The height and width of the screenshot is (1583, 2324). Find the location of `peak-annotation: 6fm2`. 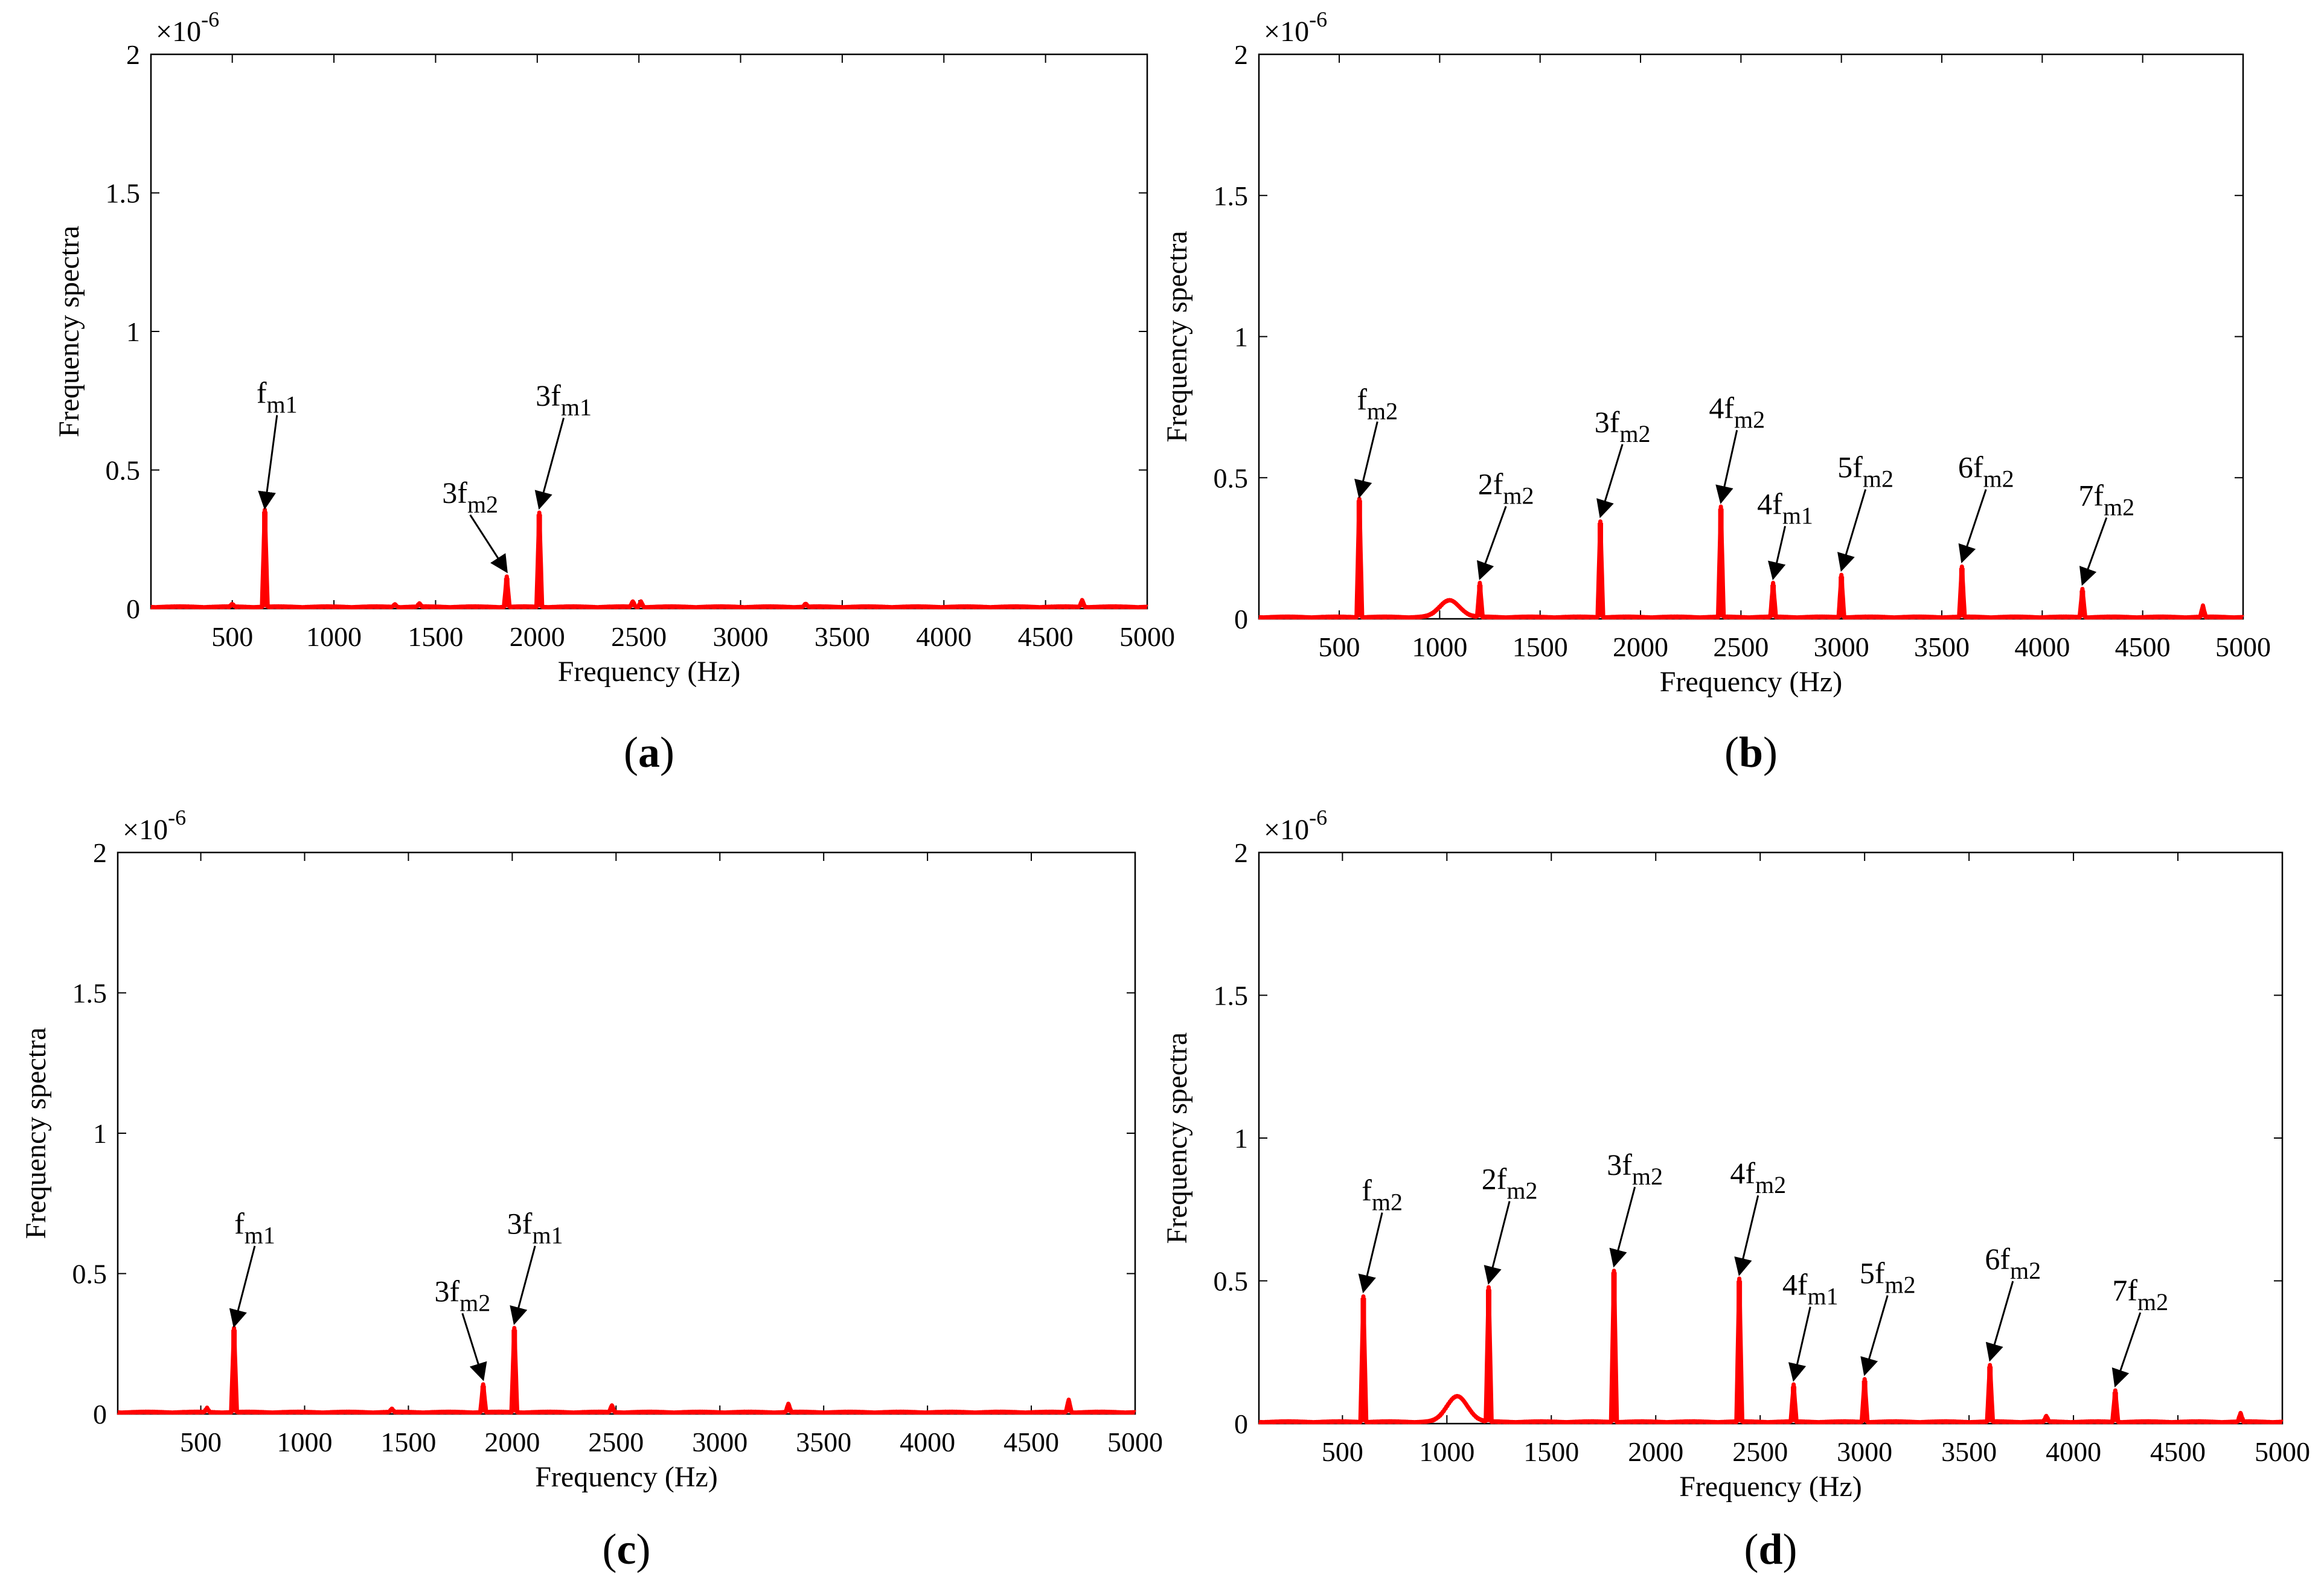

peak-annotation: 6fm2 is located at coordinates (1986, 471).